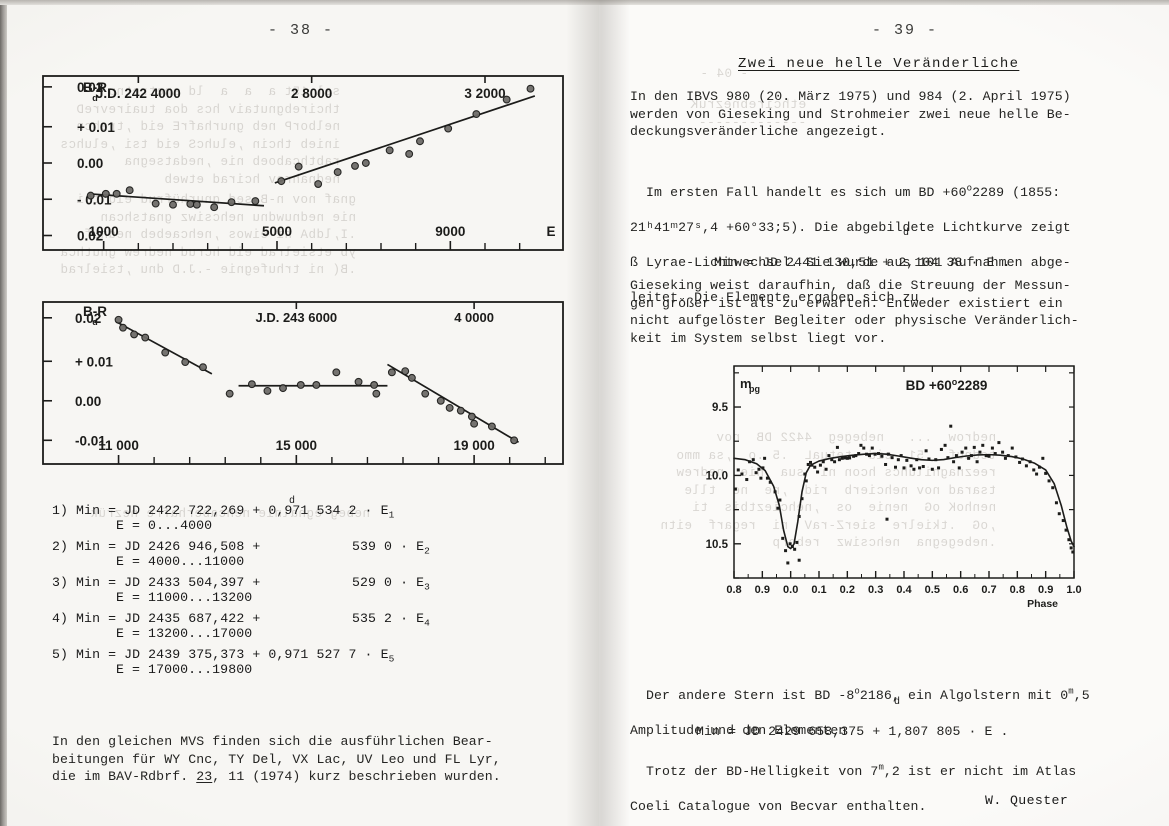  What do you see at coordinates (391, 659) in the screenshot?
I see `minima-epoch-subscript: 5` at bounding box center [391, 659].